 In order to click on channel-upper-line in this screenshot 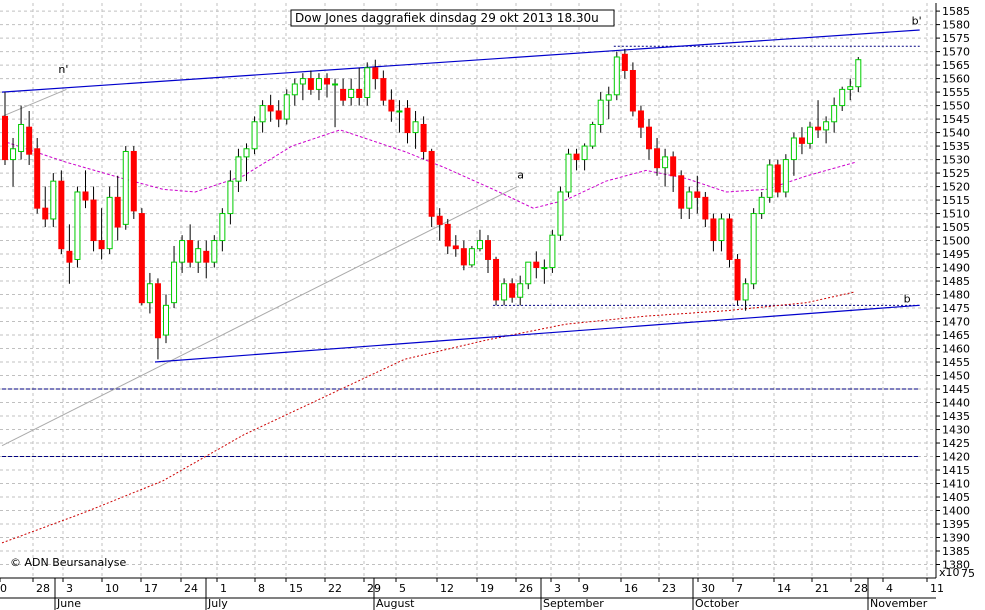, I will do `click(460, 61)`.